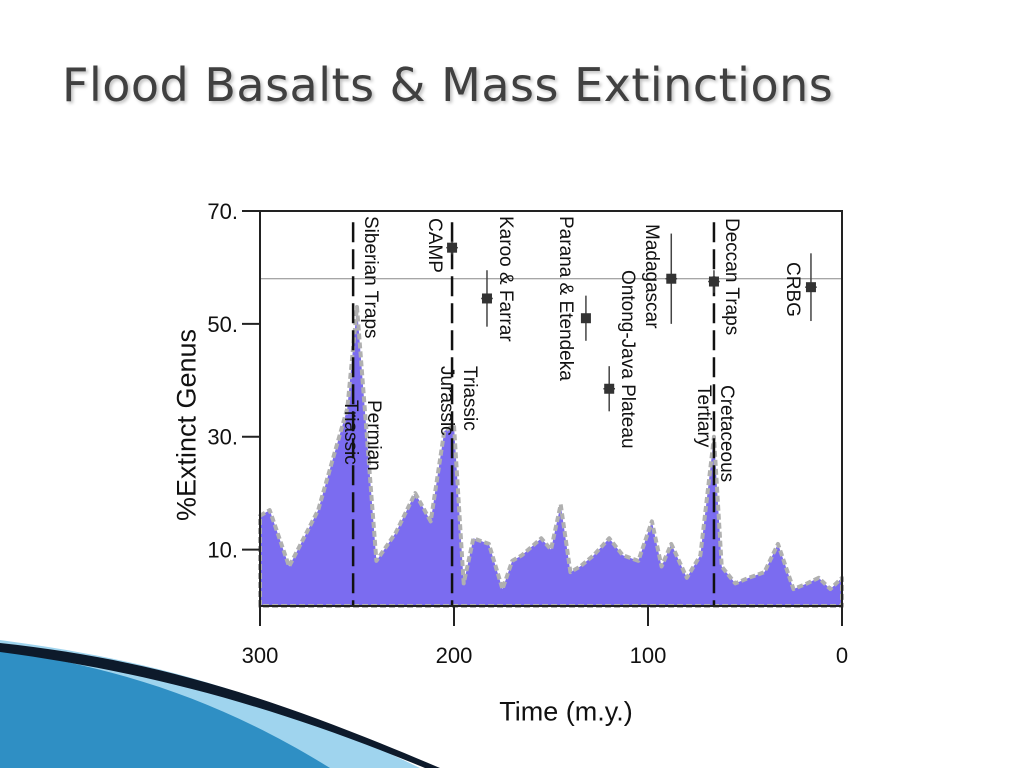 This screenshot has height=768, width=1024. What do you see at coordinates (651, 276) in the screenshot?
I see `event-label-5: Madagascar` at bounding box center [651, 276].